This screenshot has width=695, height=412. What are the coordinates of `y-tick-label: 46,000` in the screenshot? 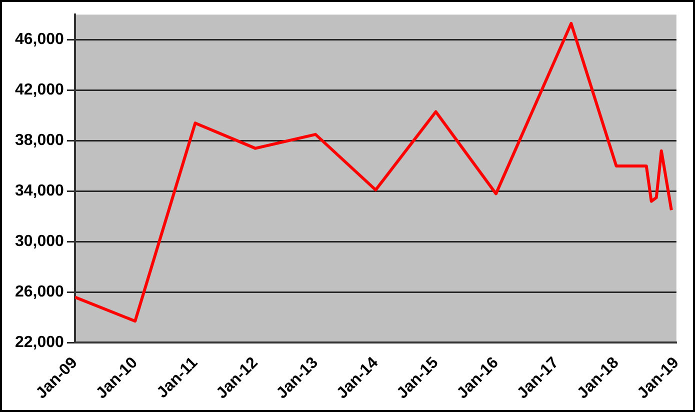 It's located at (39, 39).